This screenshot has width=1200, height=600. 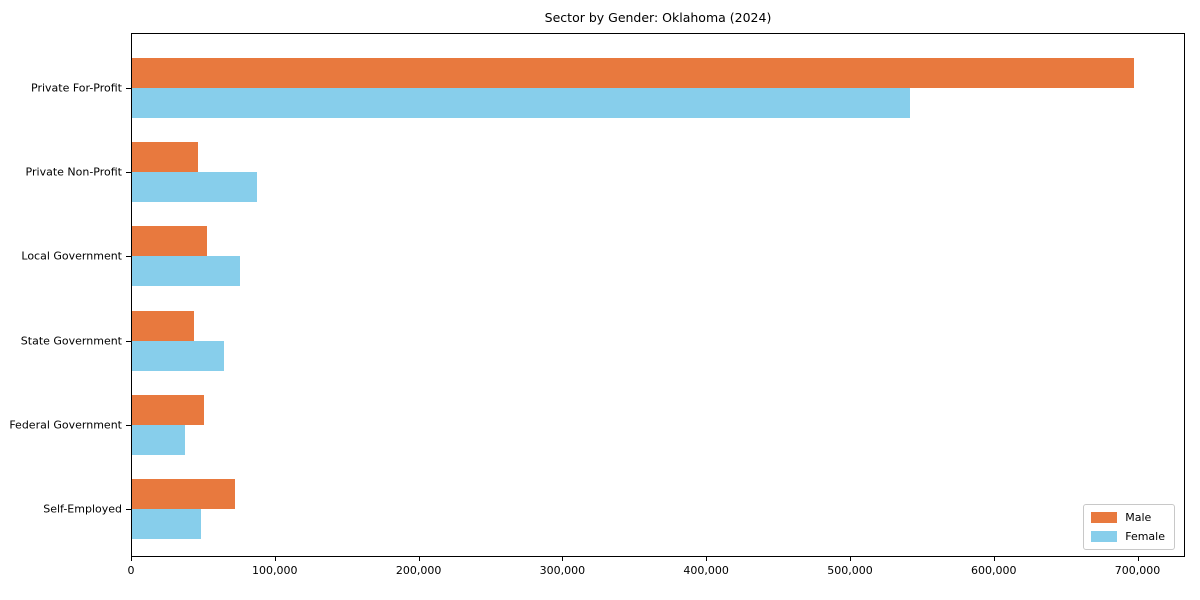 I want to click on legend-swatch-male, so click(x=1104, y=517).